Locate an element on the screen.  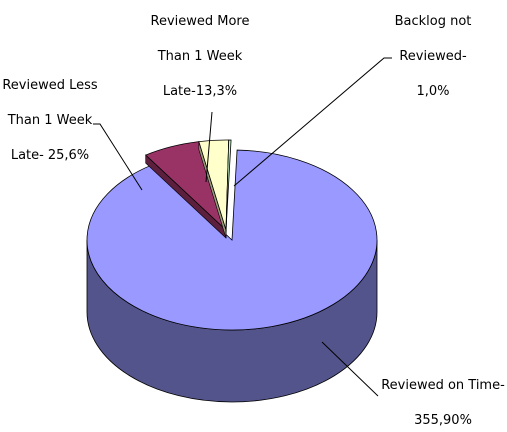
data-label: Reviewed on Time- 355,90% is located at coordinates (442, 400).